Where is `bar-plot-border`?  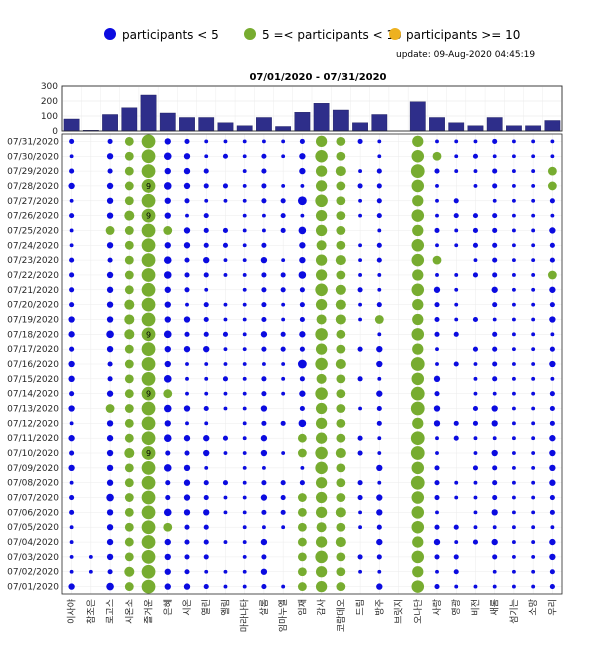
bar-plot-border is located at coordinates (312, 108).